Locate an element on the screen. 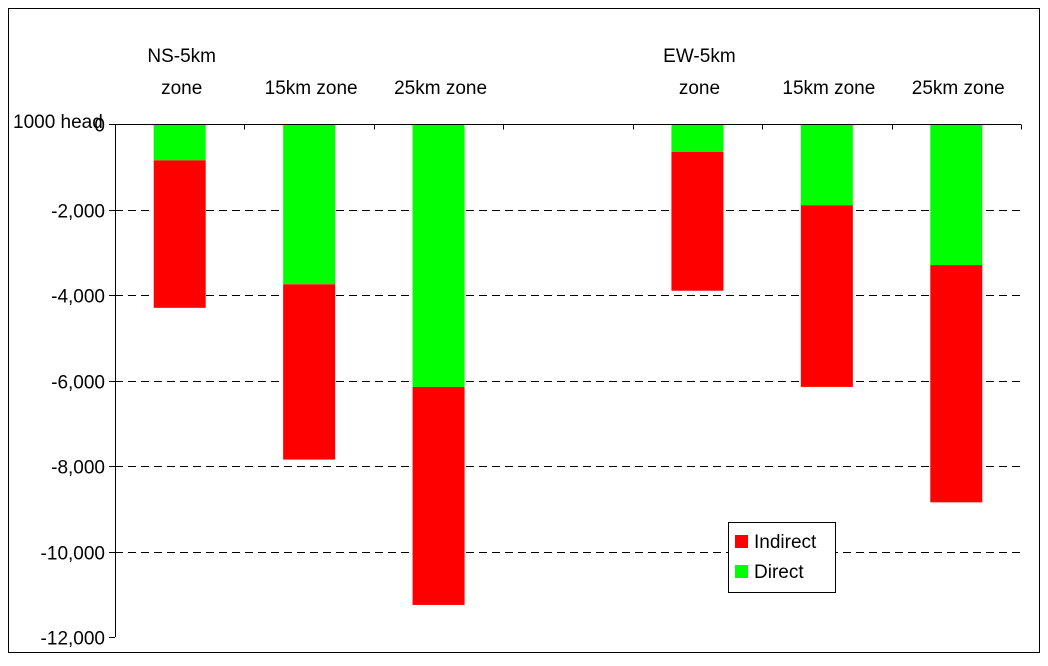 This screenshot has width=1048, height=666. legend: Indirect Direct is located at coordinates (782, 557).